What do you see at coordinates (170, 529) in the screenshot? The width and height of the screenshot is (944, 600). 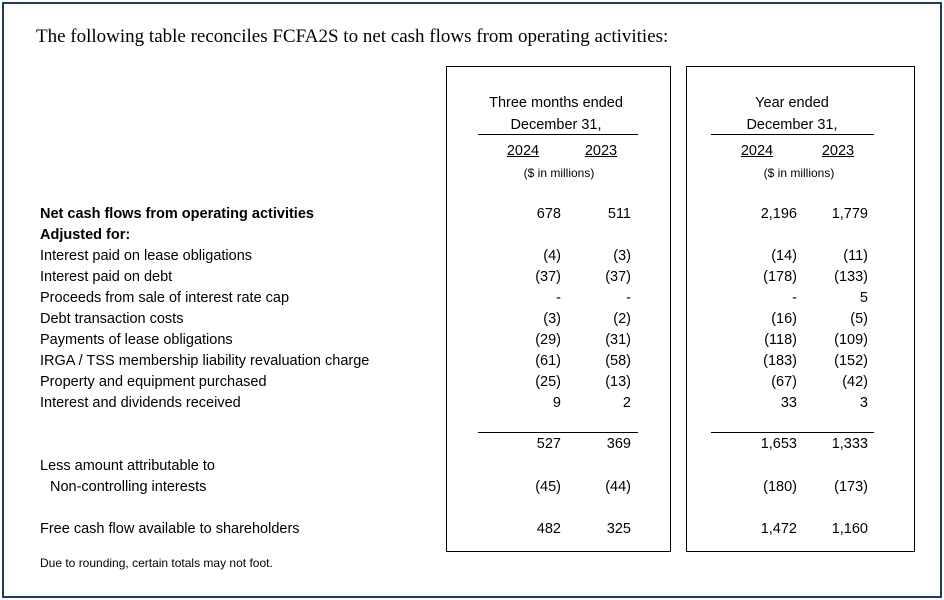 I see `fcf-label: Free cash flow available to shareholders` at bounding box center [170, 529].